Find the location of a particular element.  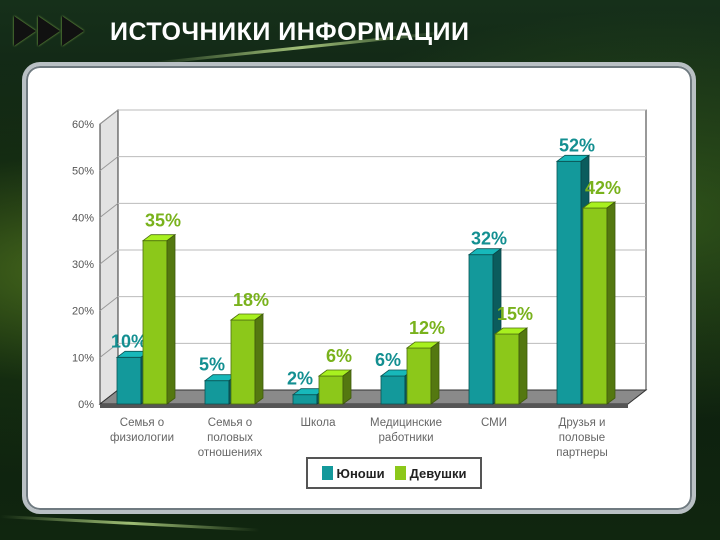

x-tick-label: работники is located at coordinates (405, 438).